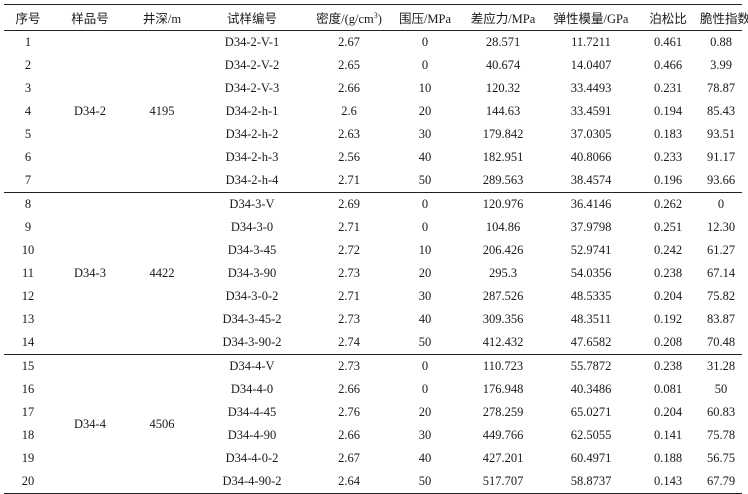 The height and width of the screenshot is (494, 748). I want to click on differential-stress-cell: 144.63, so click(503, 111).